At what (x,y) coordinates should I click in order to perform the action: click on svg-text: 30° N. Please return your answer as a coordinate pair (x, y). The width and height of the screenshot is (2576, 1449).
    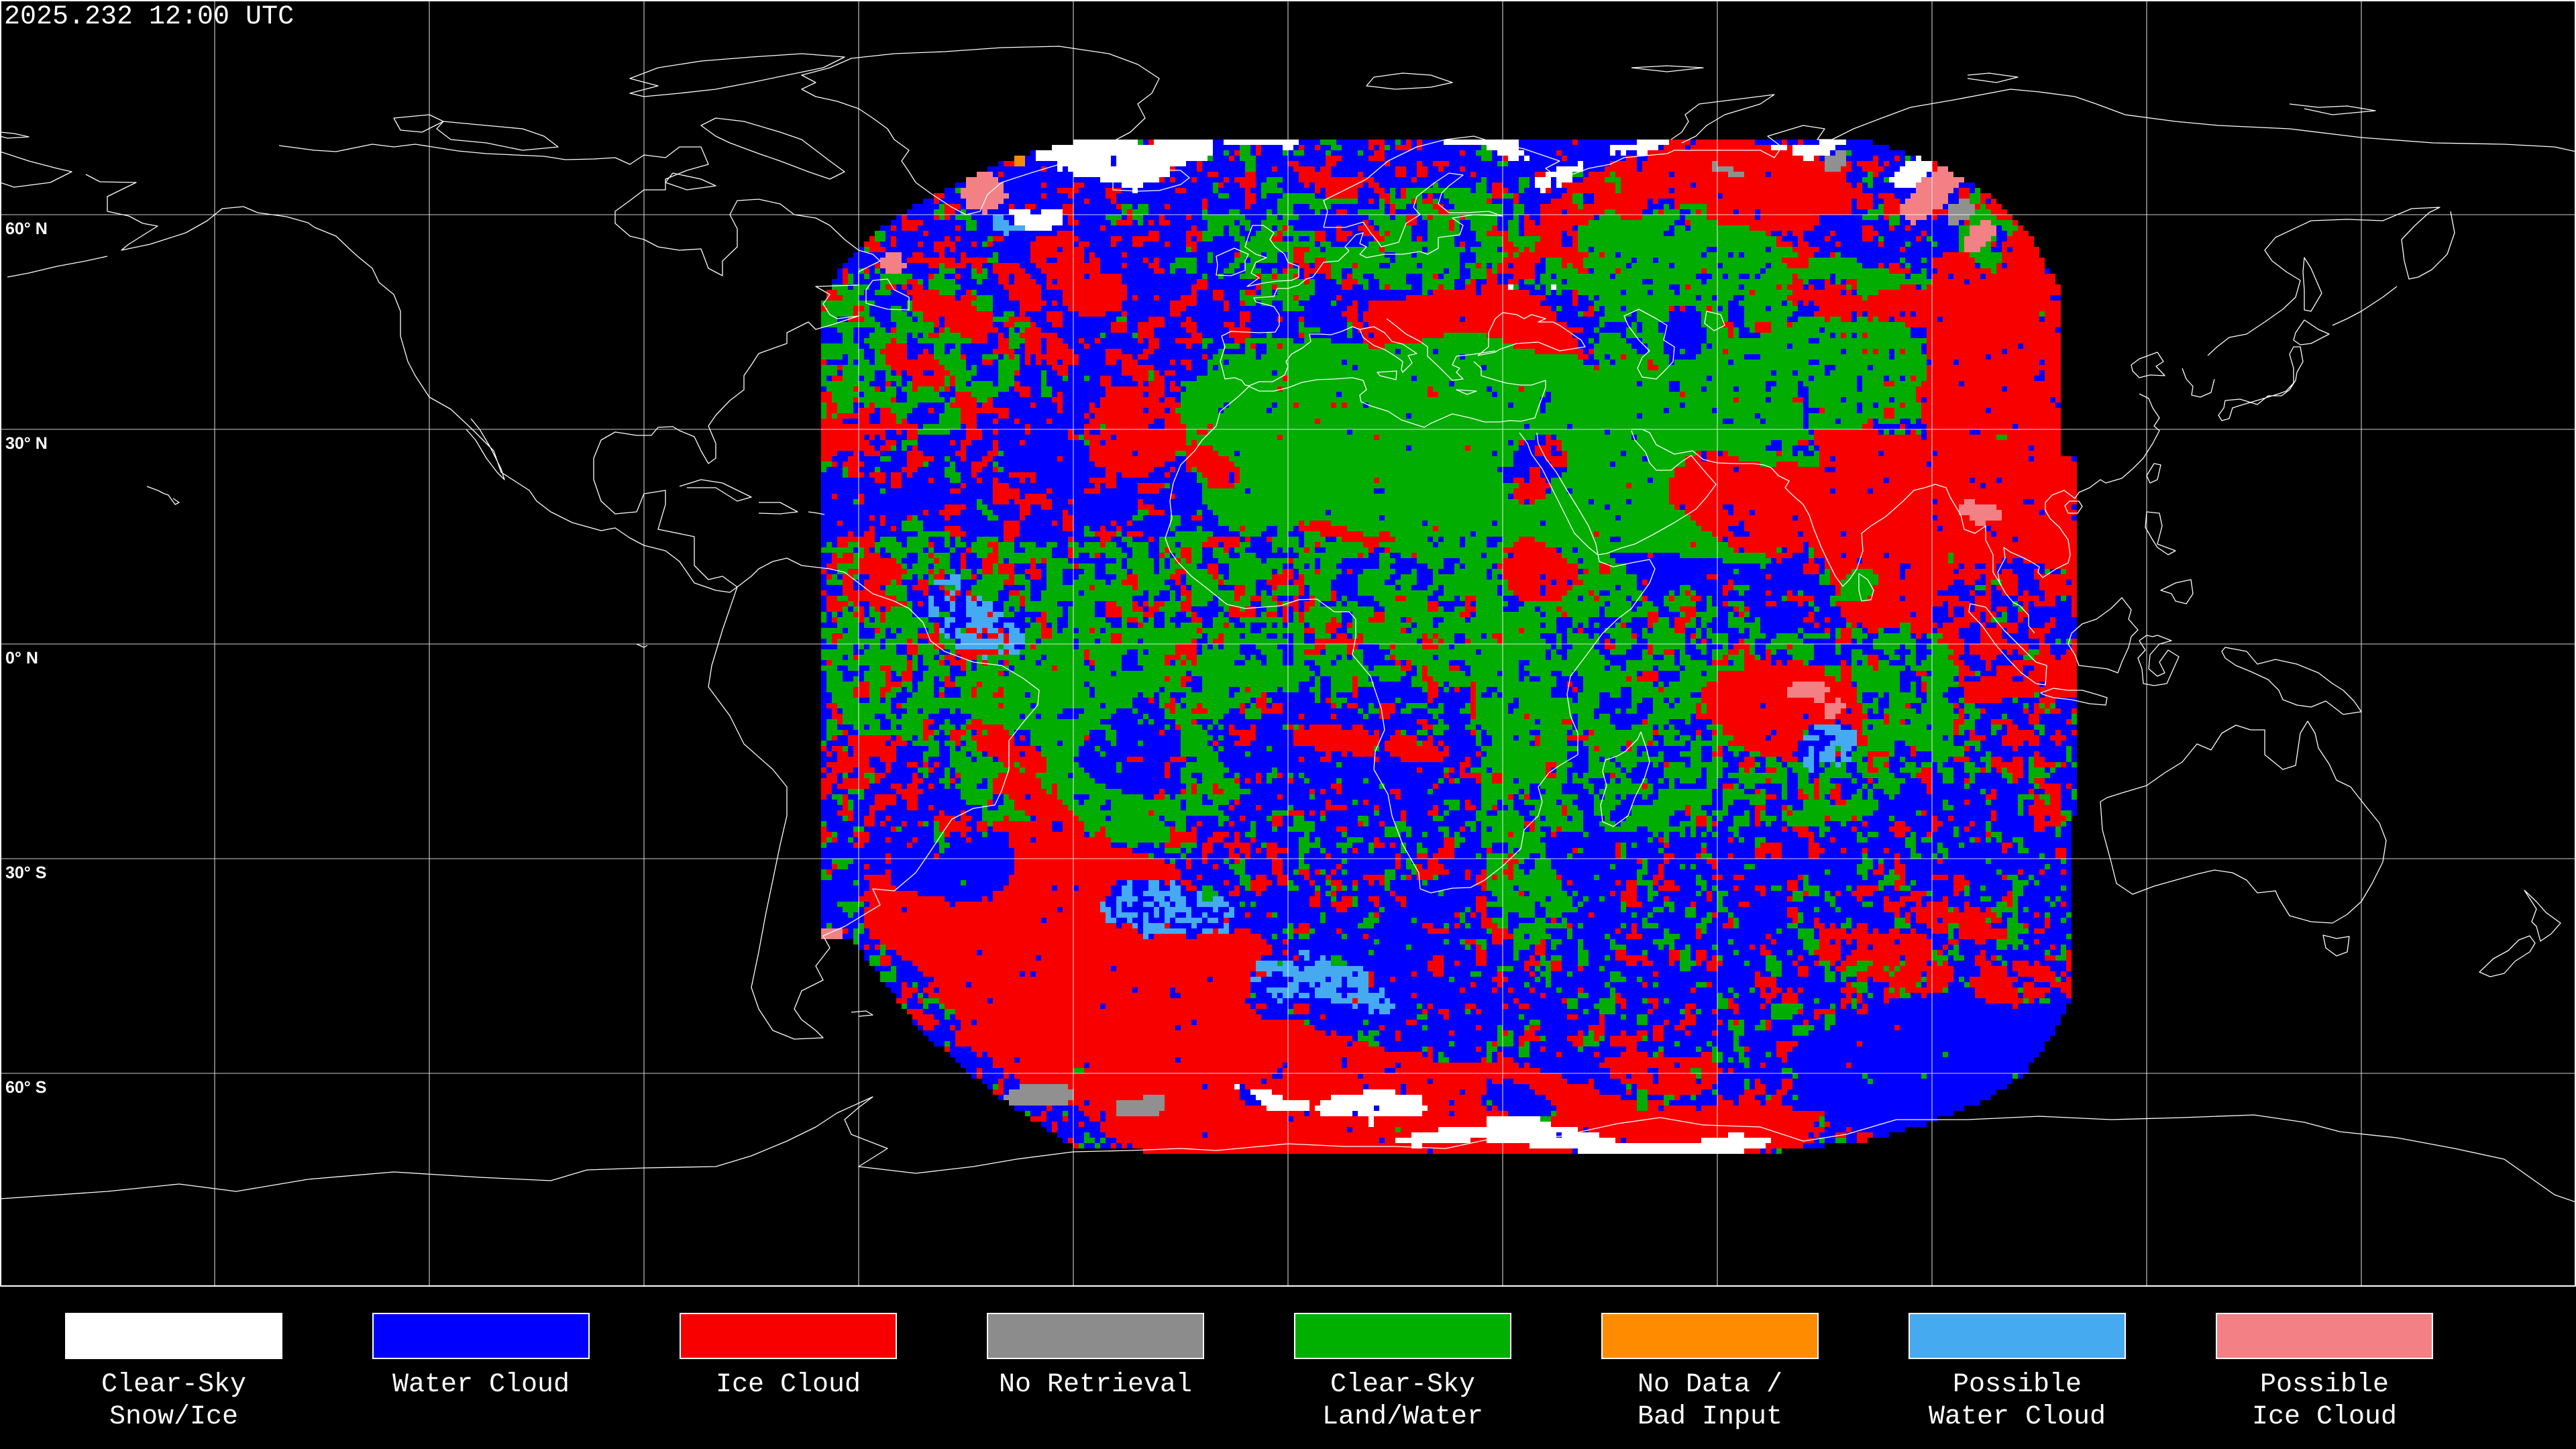
    Looking at the image, I should click on (26, 443).